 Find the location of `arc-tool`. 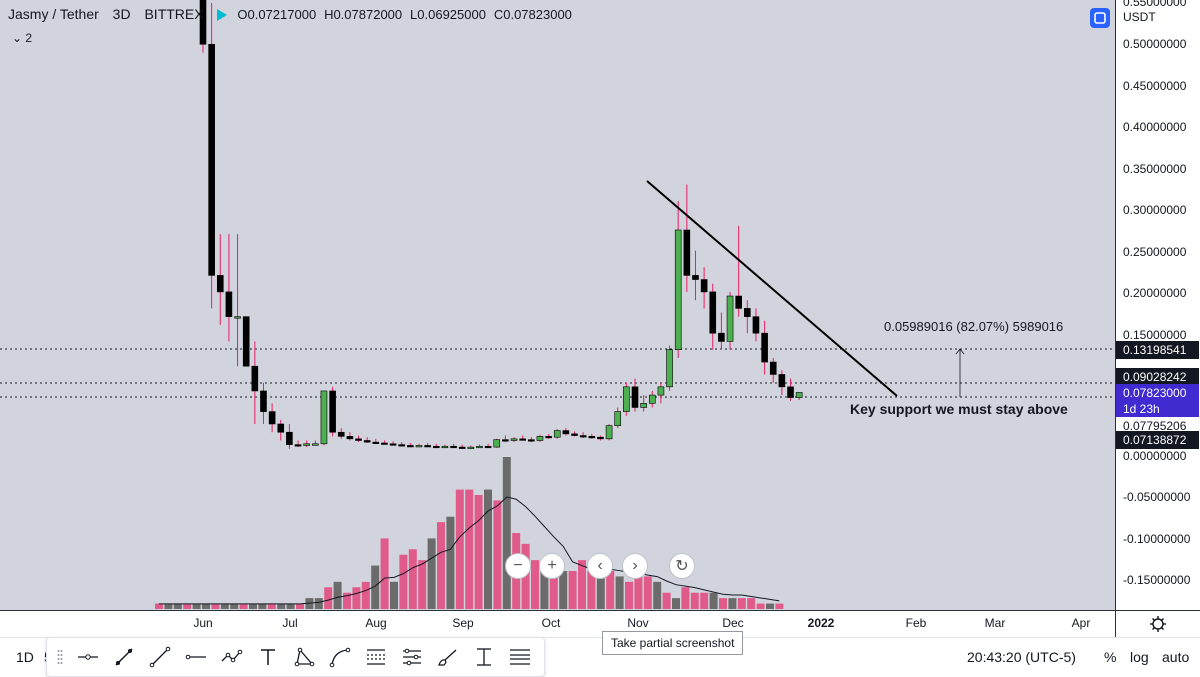

arc-tool is located at coordinates (340, 657).